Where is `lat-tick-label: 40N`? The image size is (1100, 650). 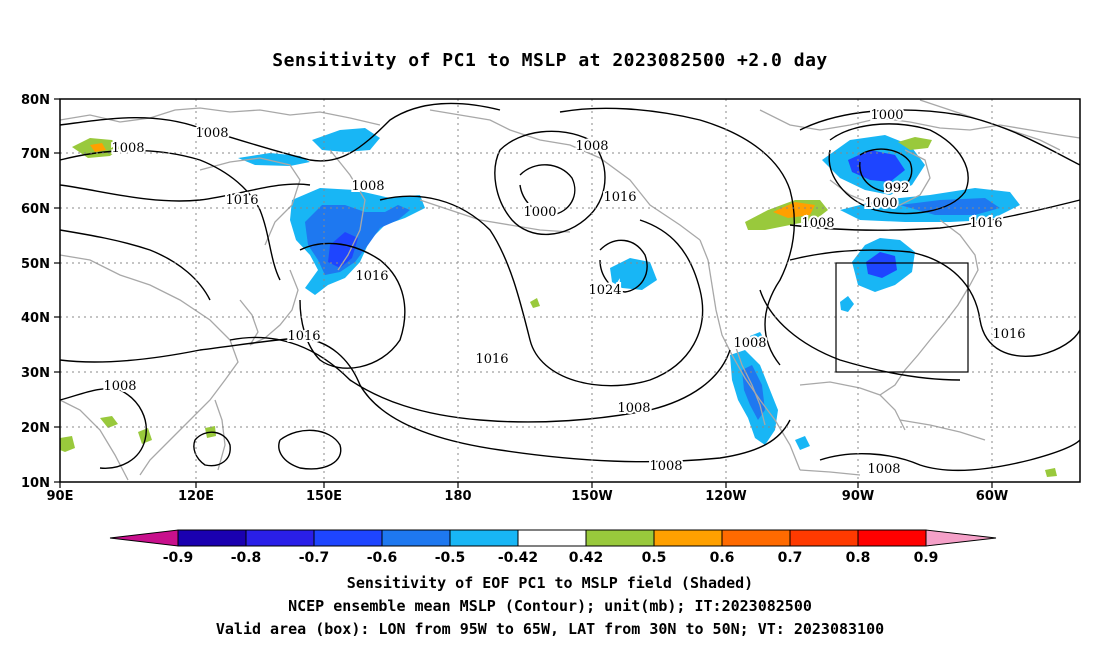 lat-tick-label: 40N is located at coordinates (35, 318).